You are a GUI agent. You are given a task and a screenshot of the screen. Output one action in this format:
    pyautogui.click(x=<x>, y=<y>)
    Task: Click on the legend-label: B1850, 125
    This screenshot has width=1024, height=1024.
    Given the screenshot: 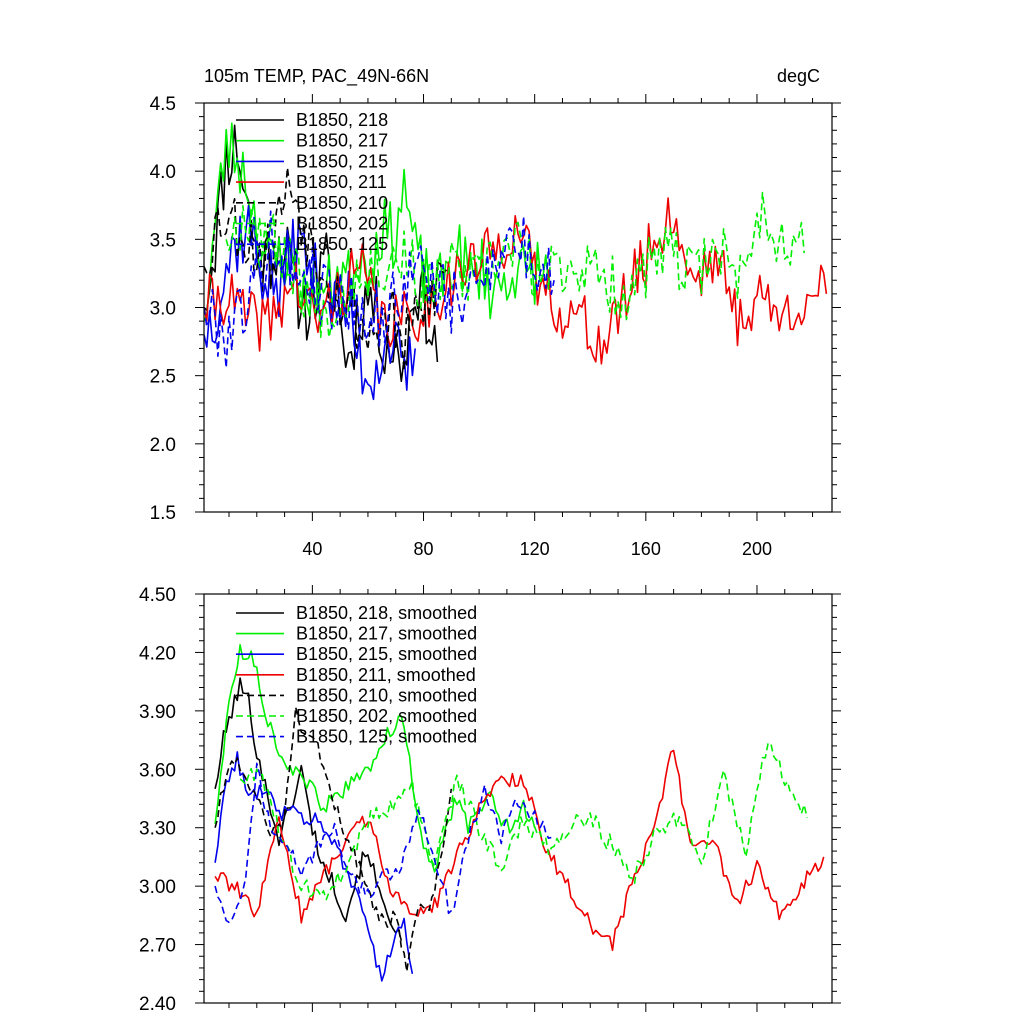 What is the action you would take?
    pyautogui.click(x=342, y=244)
    